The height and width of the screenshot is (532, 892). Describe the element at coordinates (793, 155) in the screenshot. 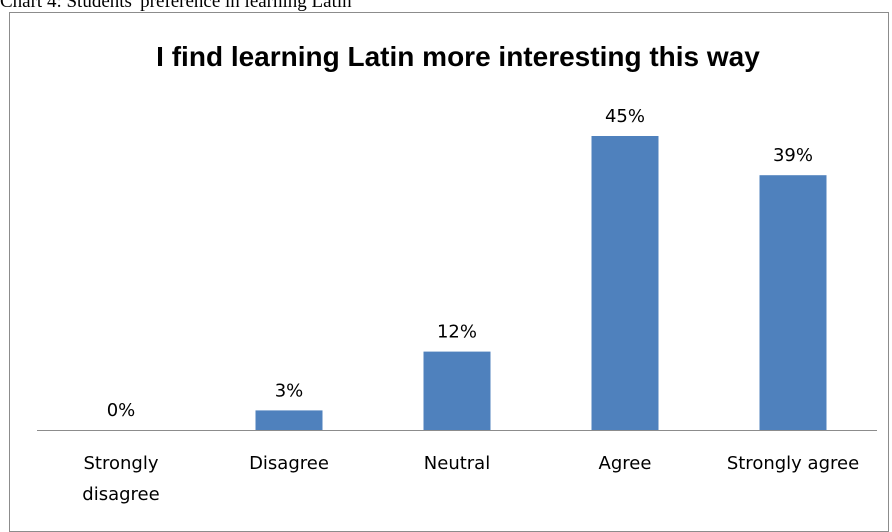

I see `value-label-4: 39%` at that location.